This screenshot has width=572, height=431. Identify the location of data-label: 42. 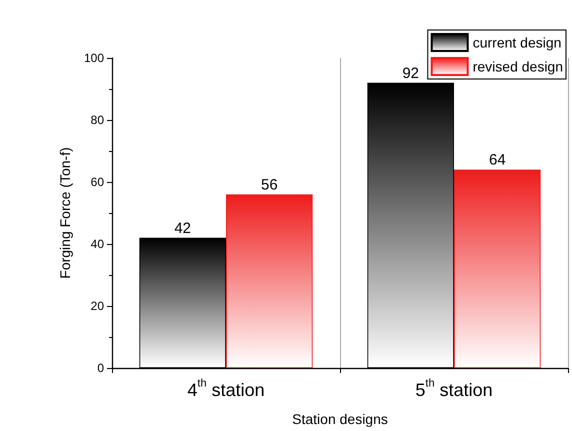
(183, 228).